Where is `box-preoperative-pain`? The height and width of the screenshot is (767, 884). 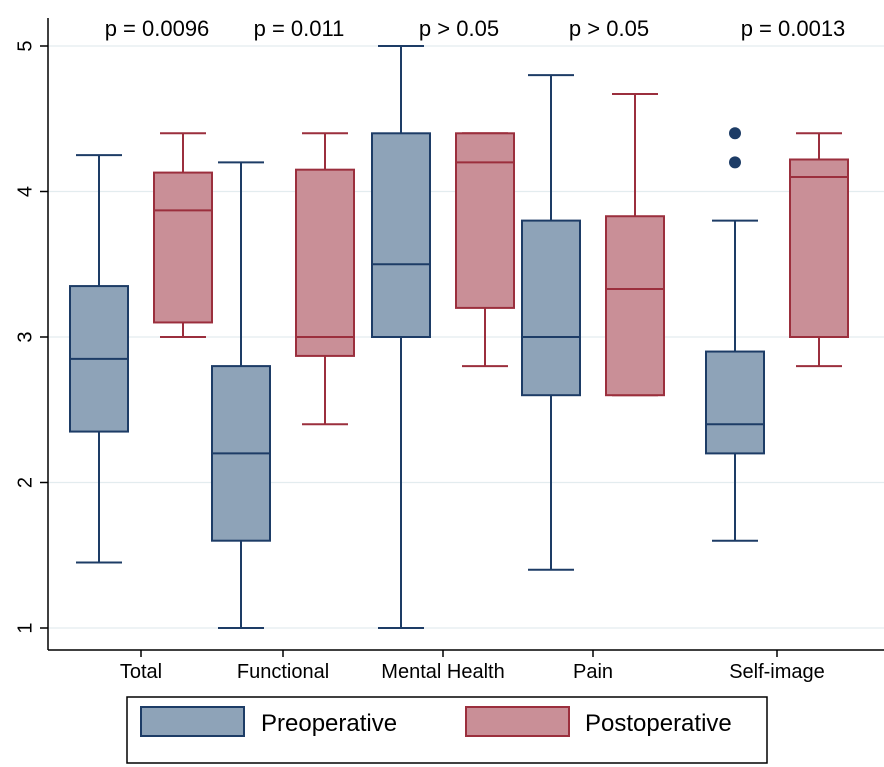
box-preoperative-pain is located at coordinates (551, 322).